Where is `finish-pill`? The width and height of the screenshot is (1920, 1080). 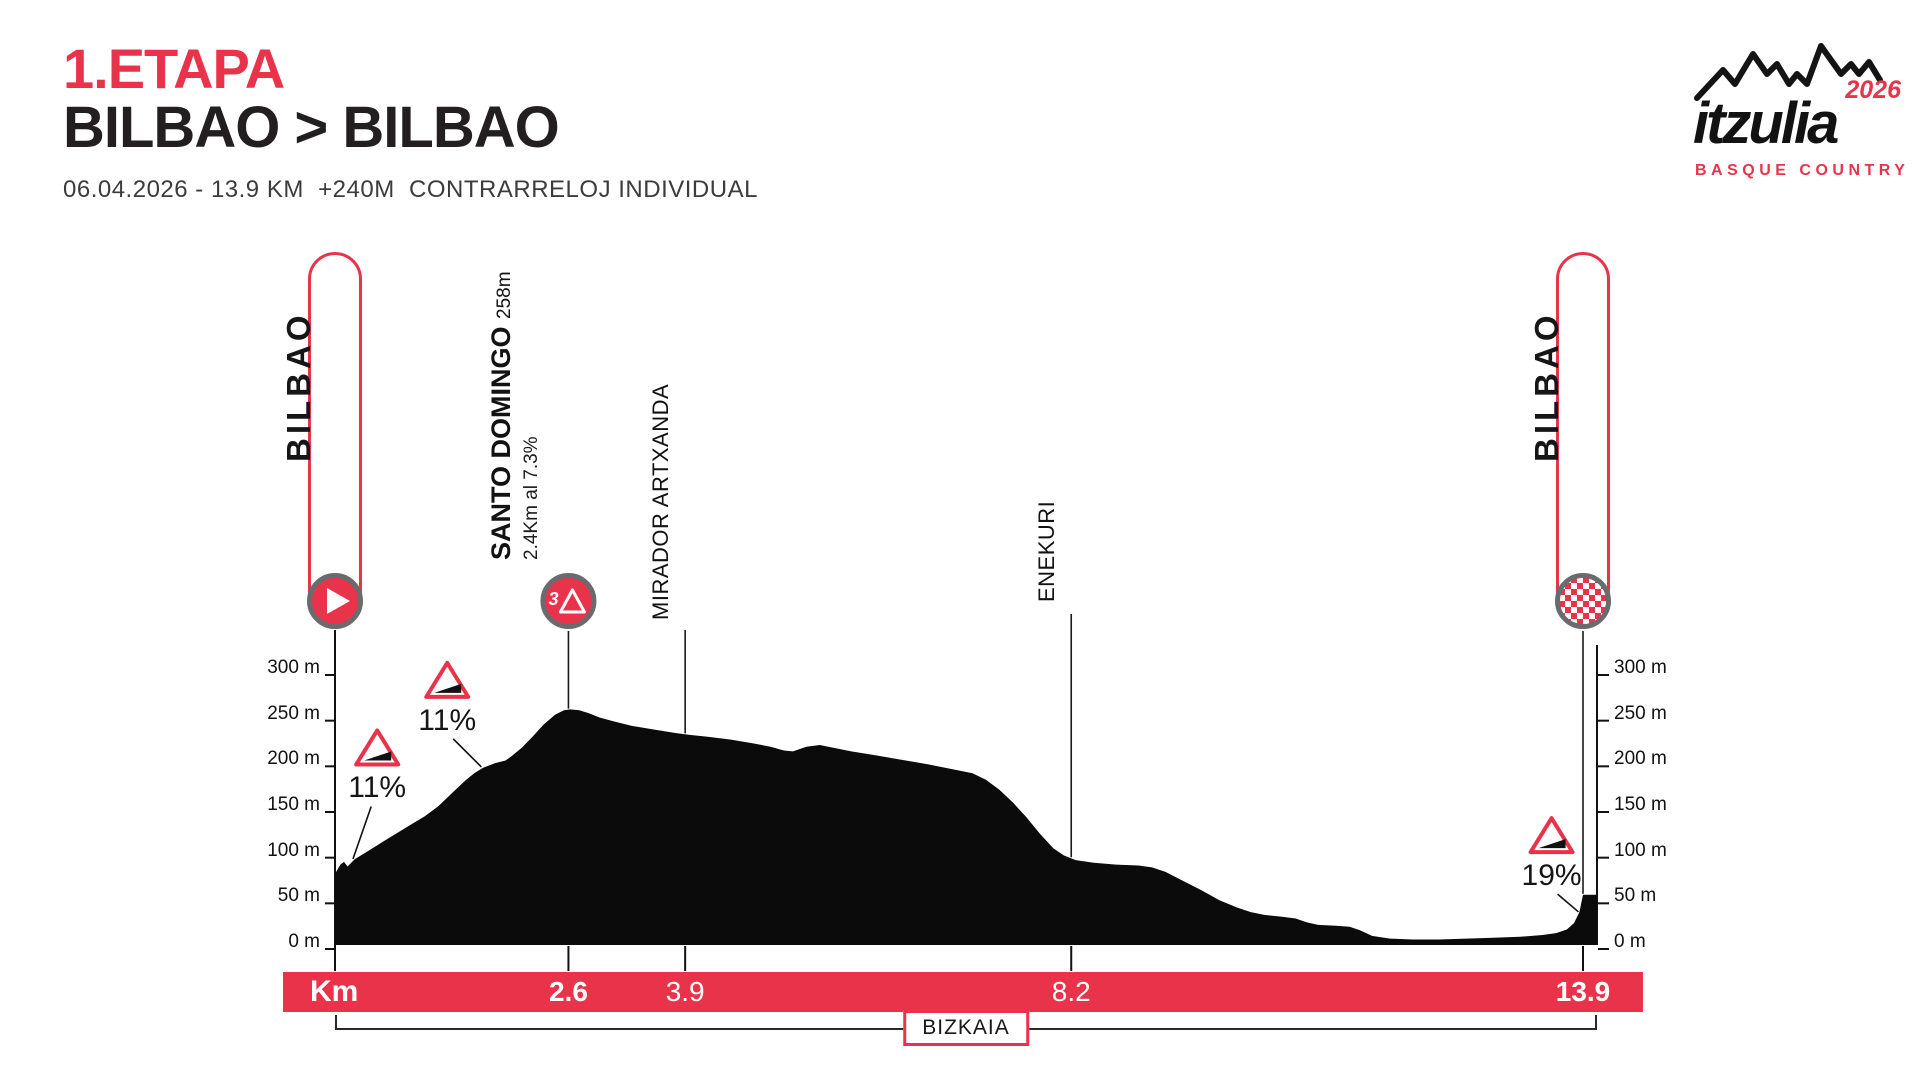
finish-pill is located at coordinates (1583, 440).